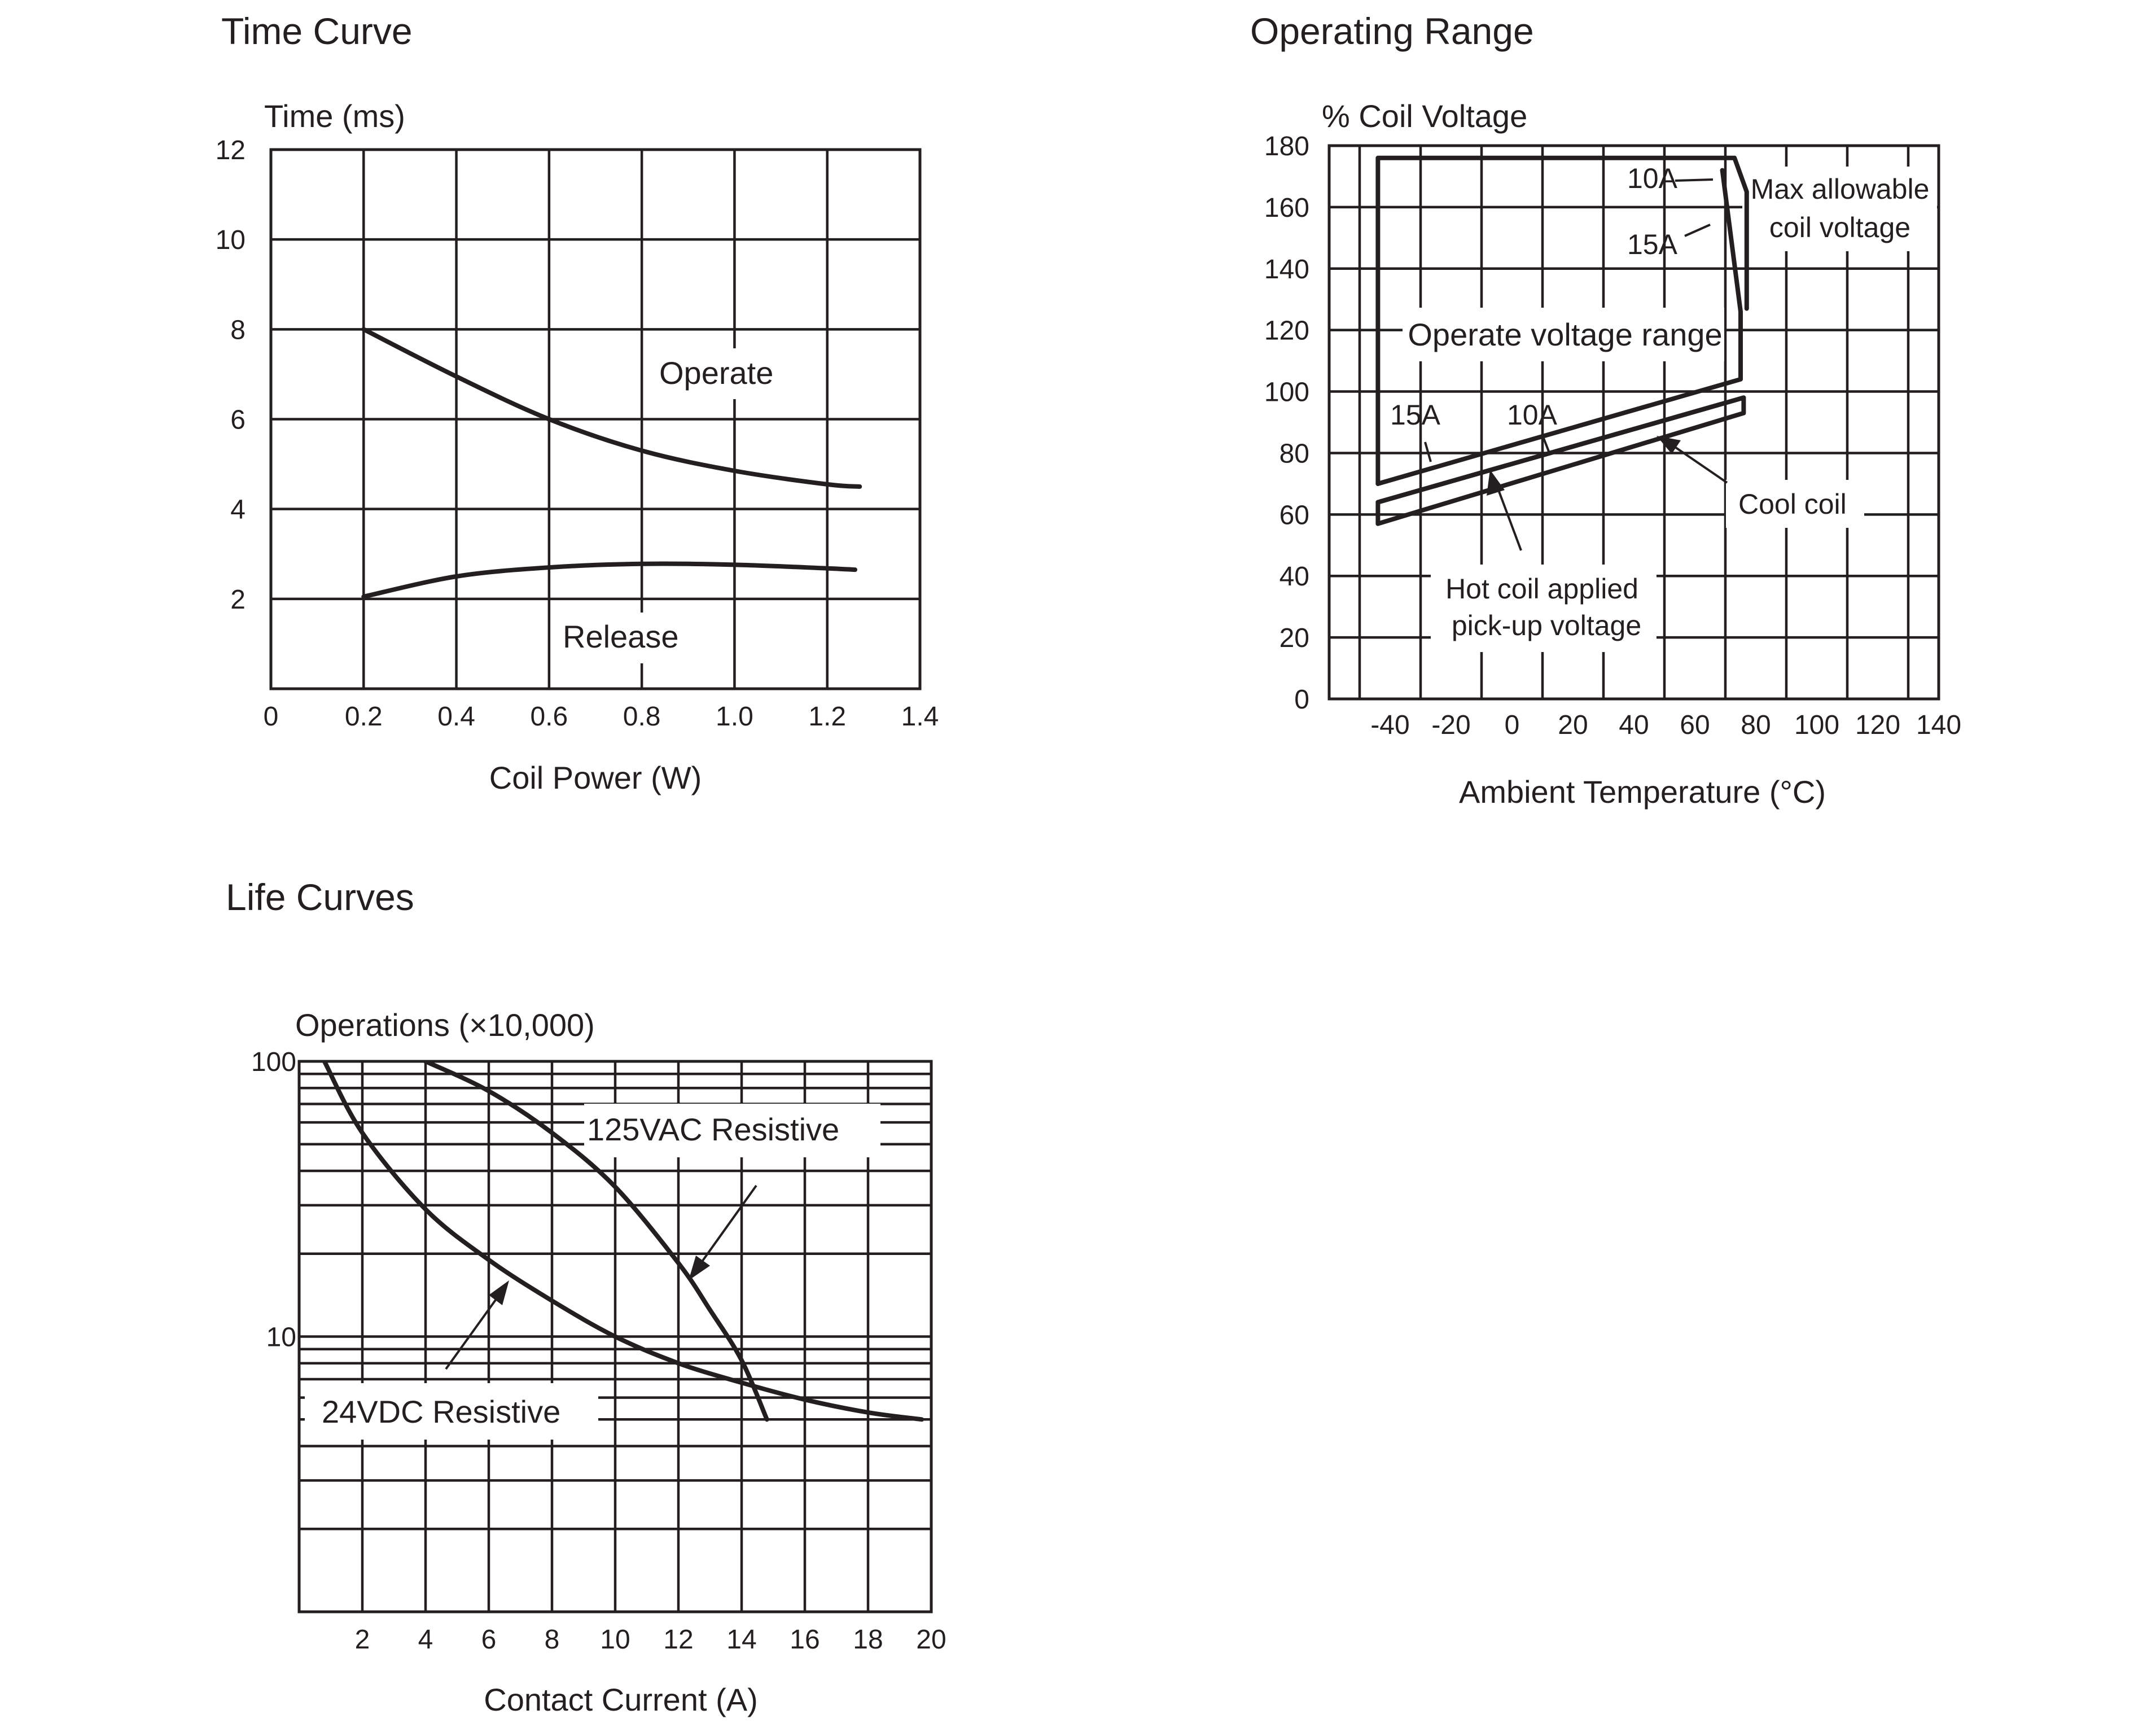  What do you see at coordinates (805, 1640) in the screenshot?
I see `life-x-tick-label: 16` at bounding box center [805, 1640].